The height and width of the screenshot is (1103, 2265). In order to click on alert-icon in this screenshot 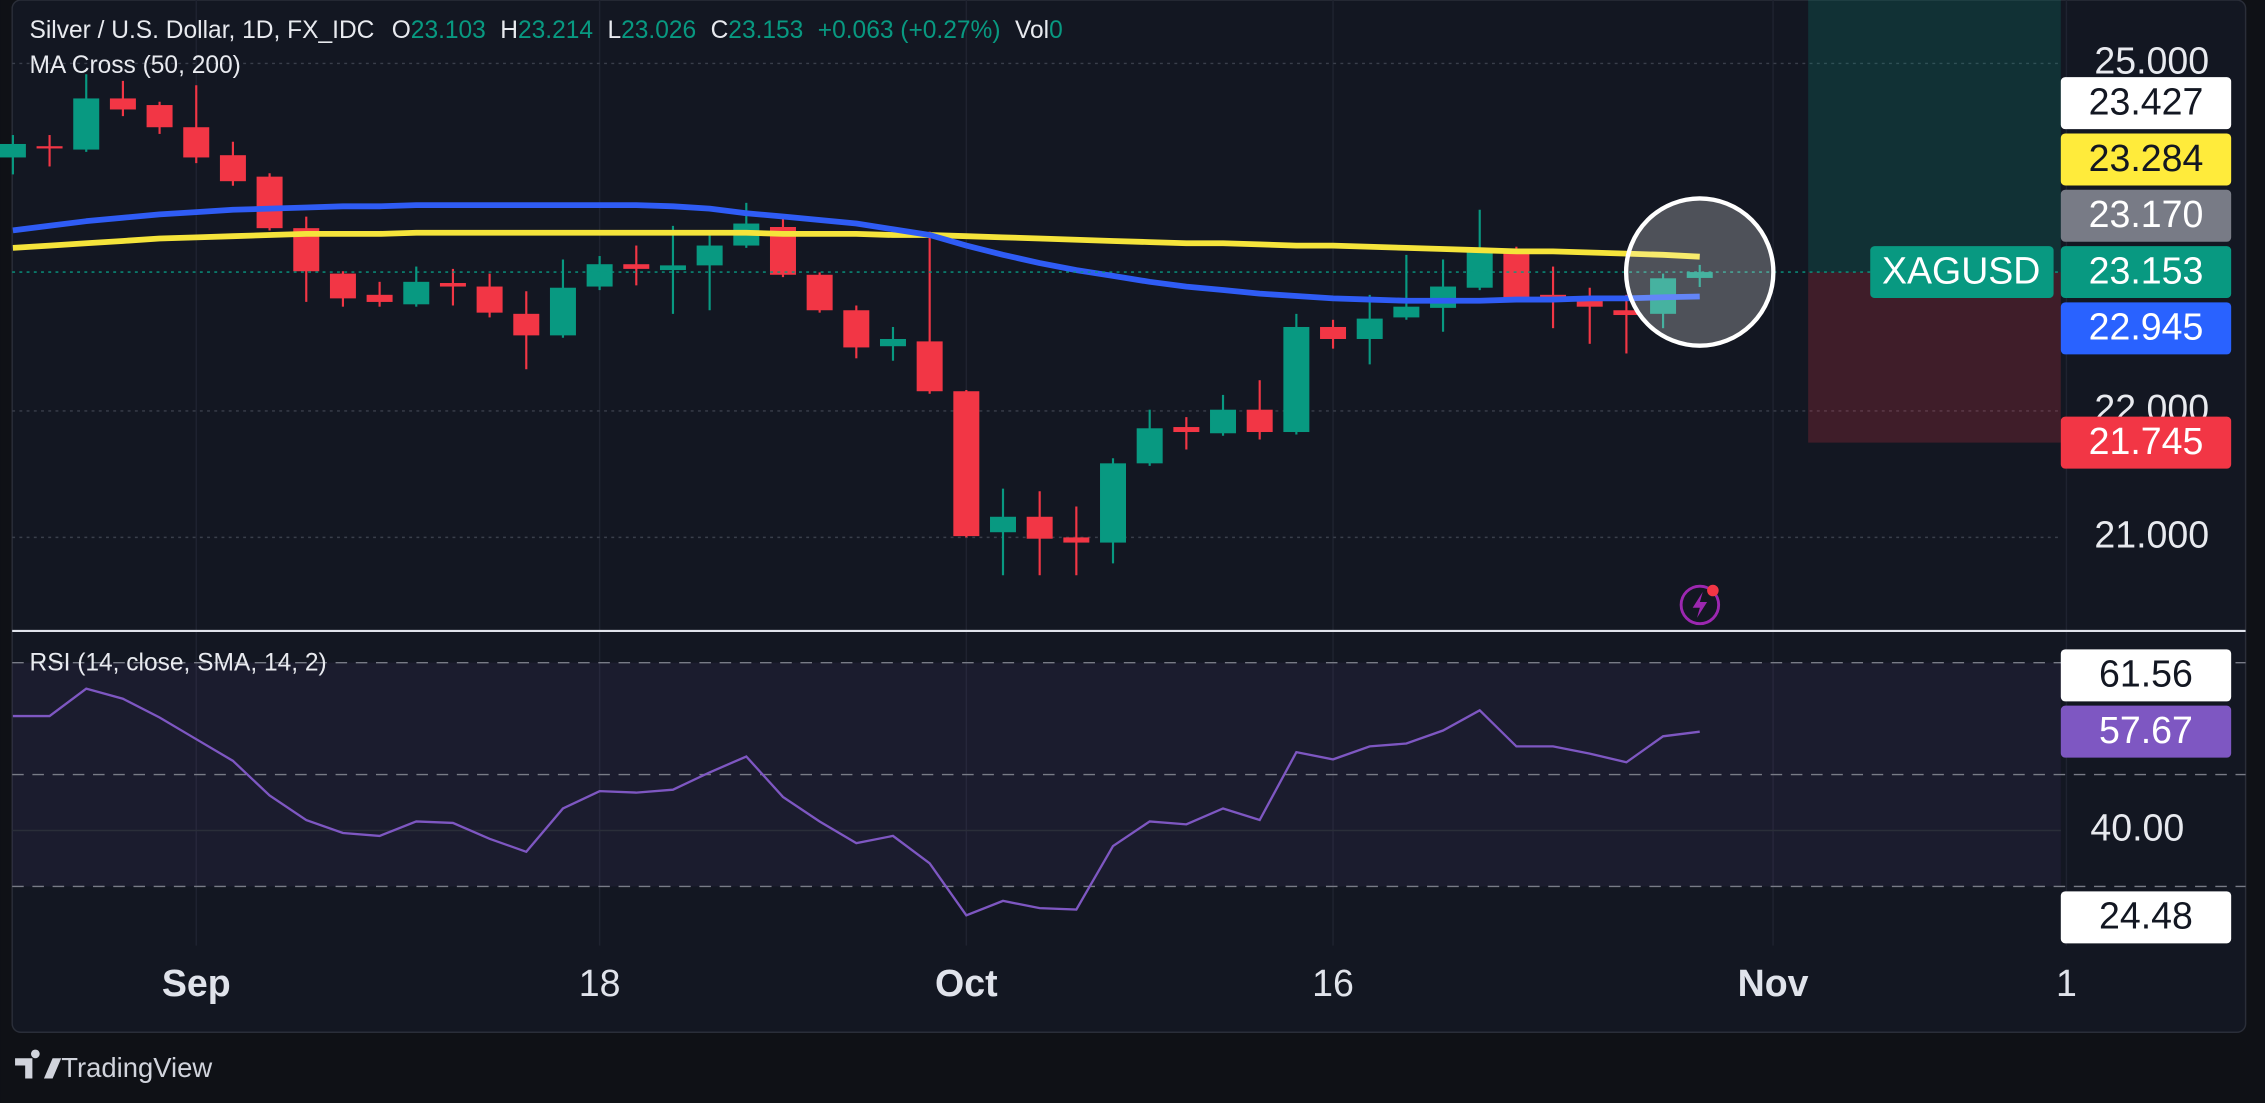, I will do `click(1700, 605)`.